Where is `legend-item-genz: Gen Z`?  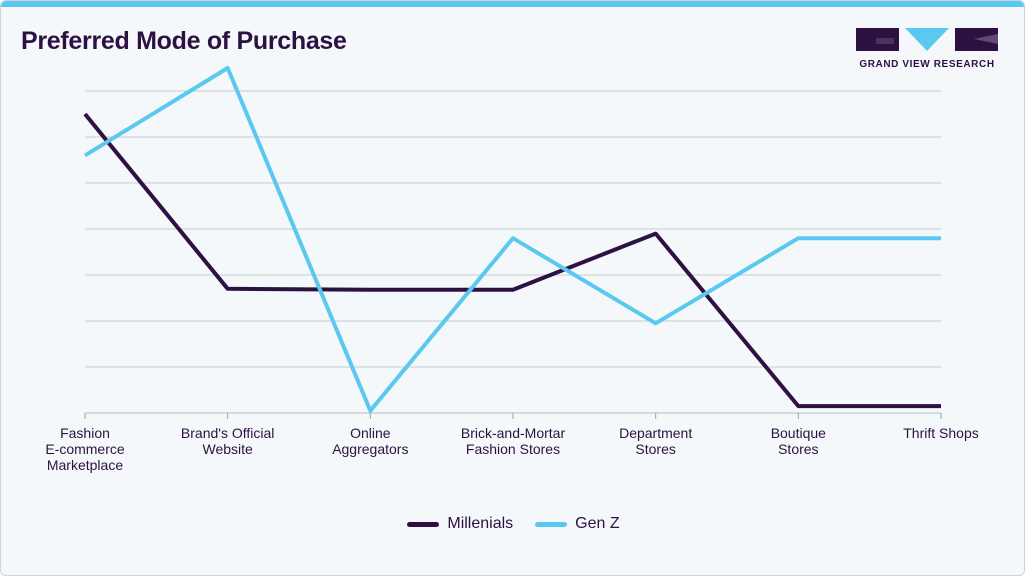
legend-item-genz: Gen Z is located at coordinates (577, 524).